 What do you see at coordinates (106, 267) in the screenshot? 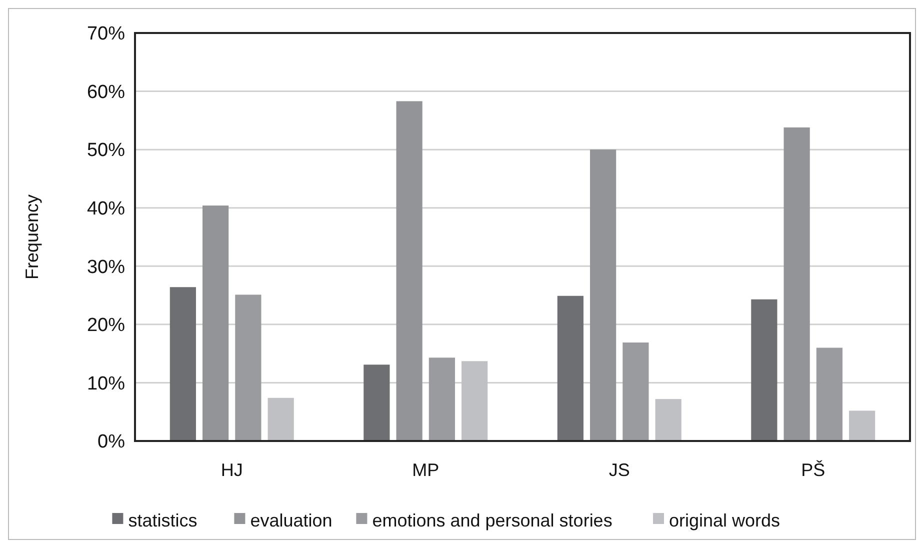
I see `y-tick-label: 30%` at bounding box center [106, 267].